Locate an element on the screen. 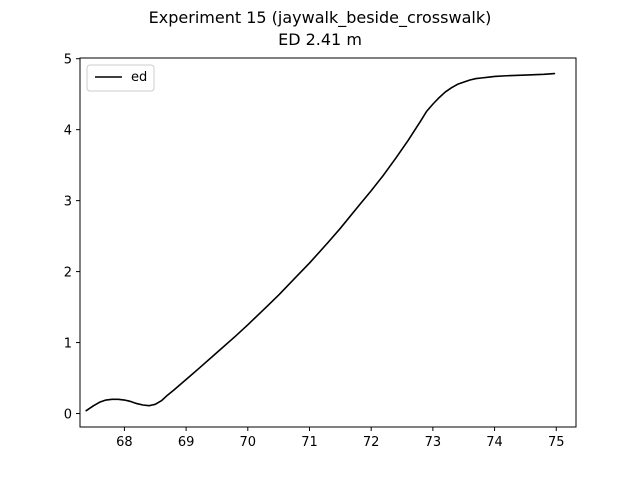 The height and width of the screenshot is (480, 640). legend-box is located at coordinates (120, 78).